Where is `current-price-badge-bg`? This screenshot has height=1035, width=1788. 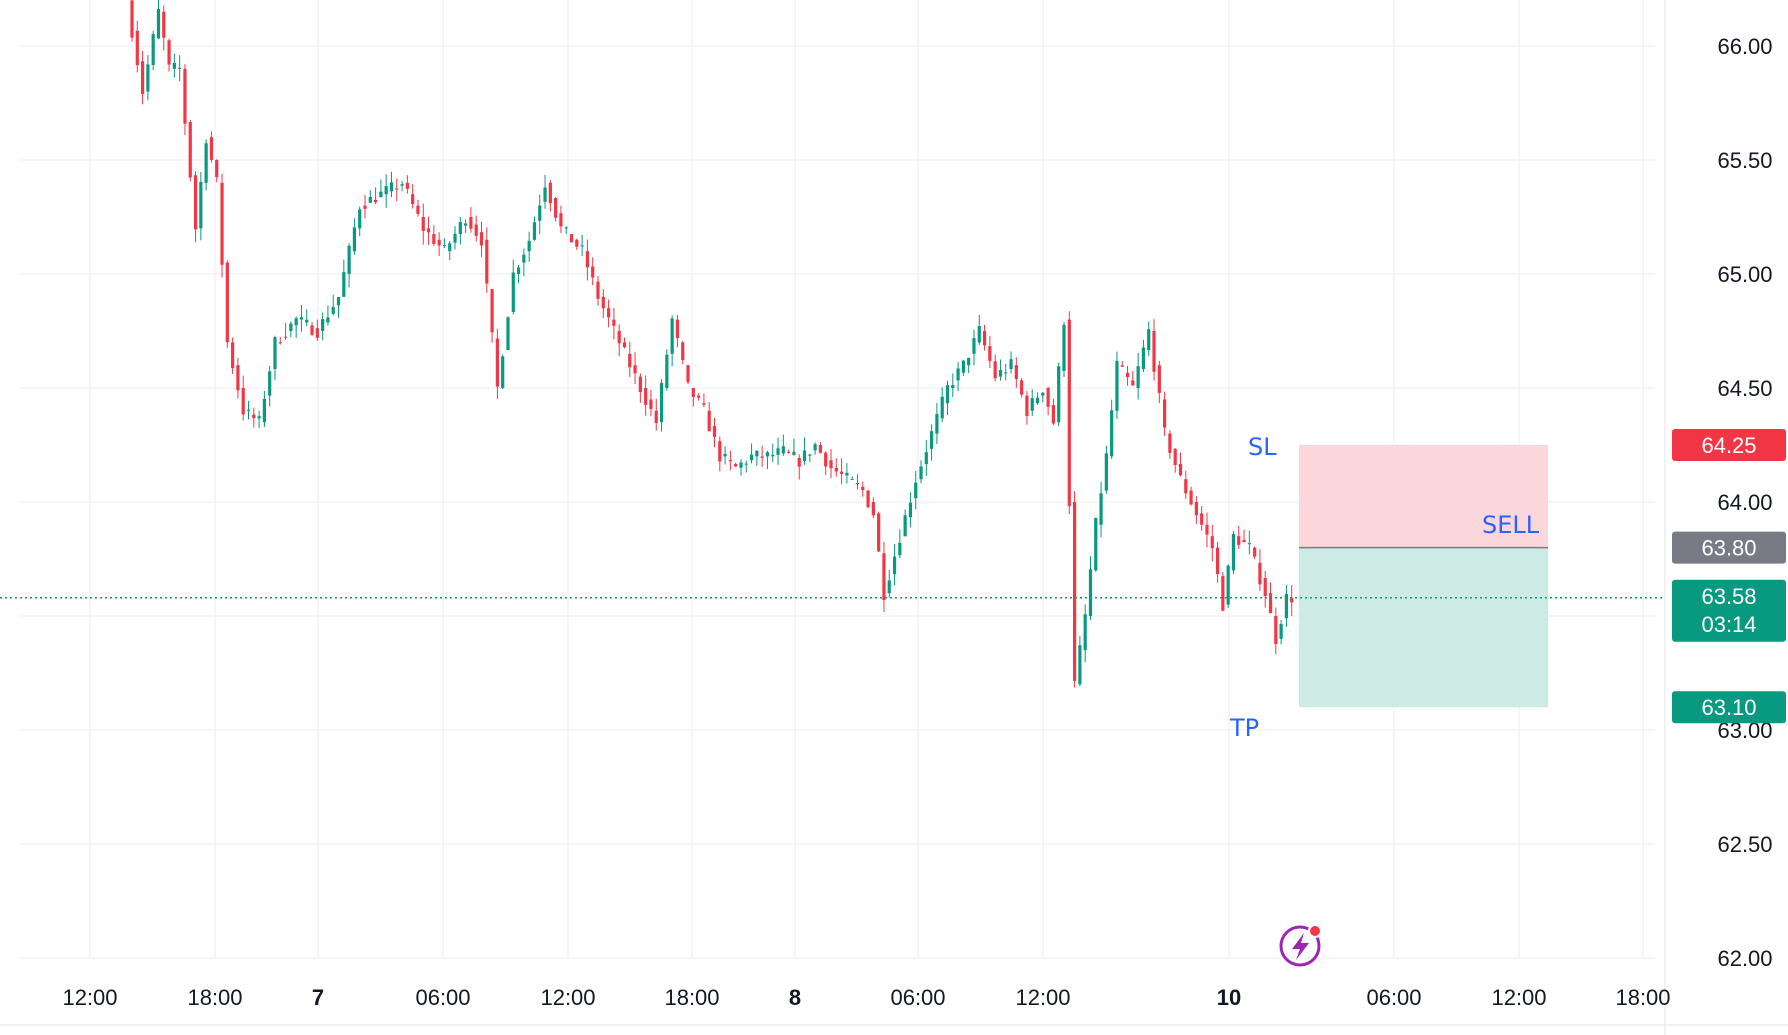 current-price-badge-bg is located at coordinates (1729, 610).